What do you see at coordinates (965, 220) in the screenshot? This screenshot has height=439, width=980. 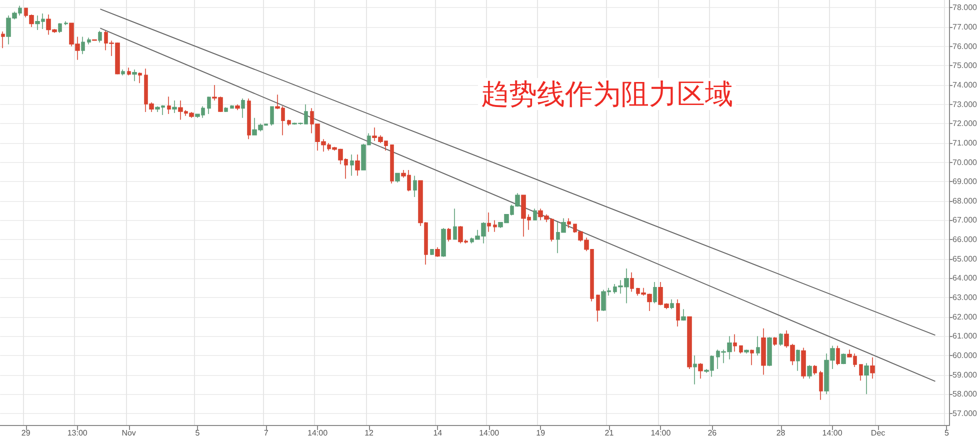 I see `y-tick-label: 67.000` at bounding box center [965, 220].